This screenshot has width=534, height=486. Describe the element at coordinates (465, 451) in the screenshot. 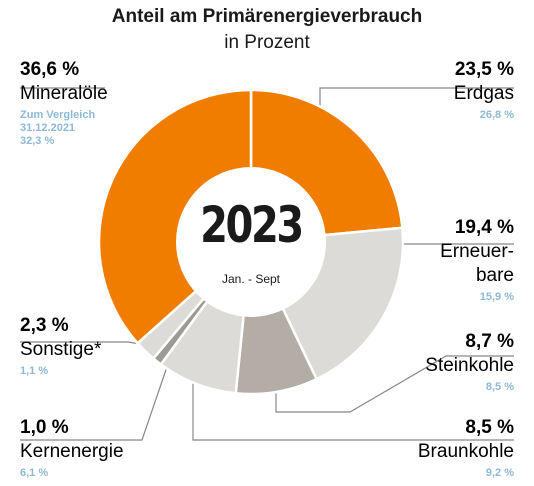

I see `category-label: Braunkohle` at that location.